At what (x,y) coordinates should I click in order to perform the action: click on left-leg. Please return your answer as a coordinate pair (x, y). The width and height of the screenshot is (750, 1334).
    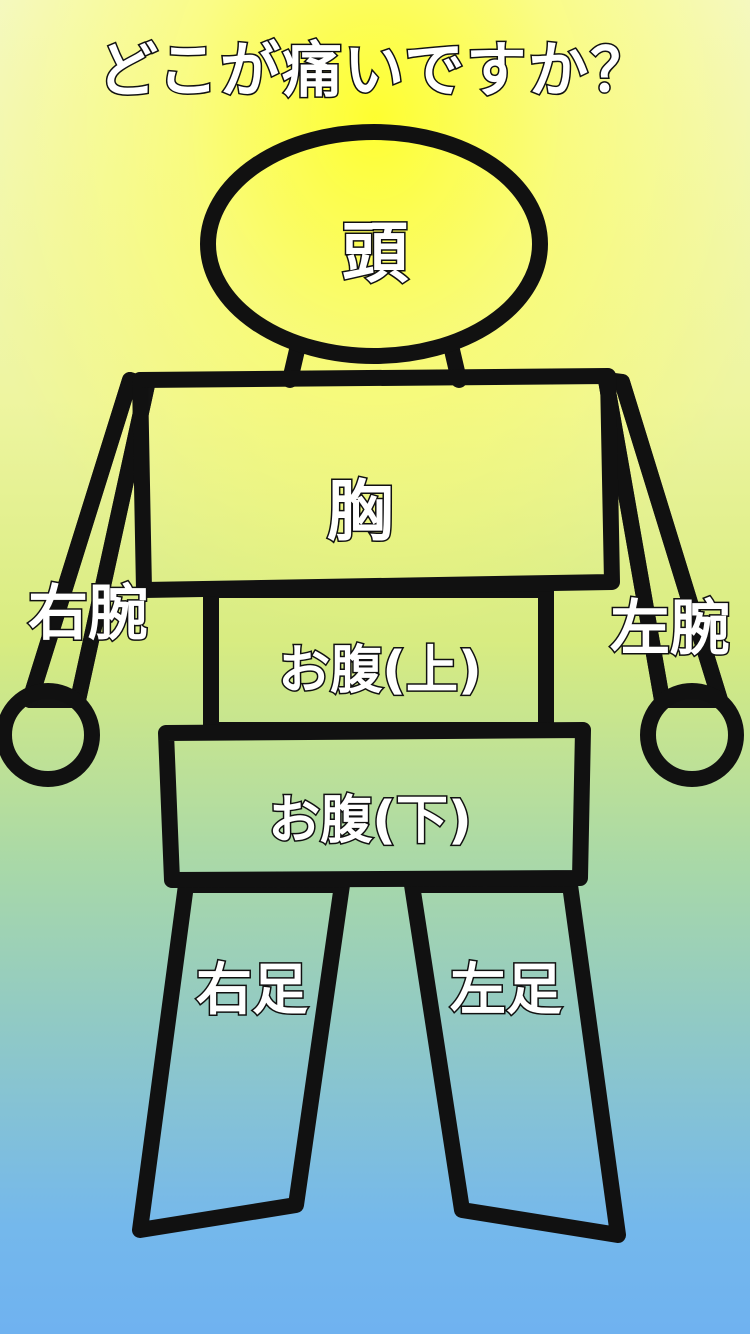
    Looking at the image, I should click on (515, 1060).